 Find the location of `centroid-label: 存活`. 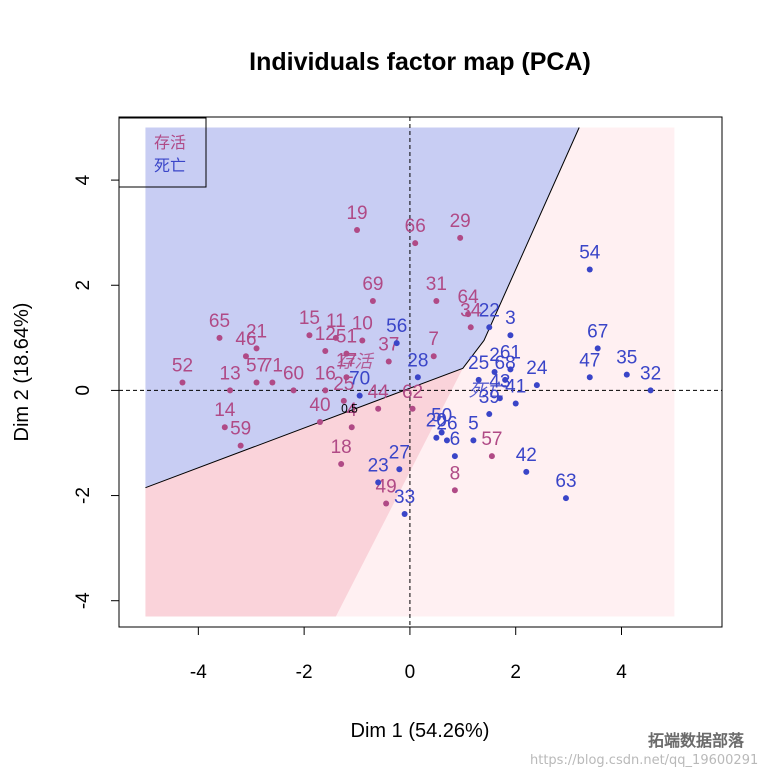

centroid-label: 存活 is located at coordinates (355, 361).